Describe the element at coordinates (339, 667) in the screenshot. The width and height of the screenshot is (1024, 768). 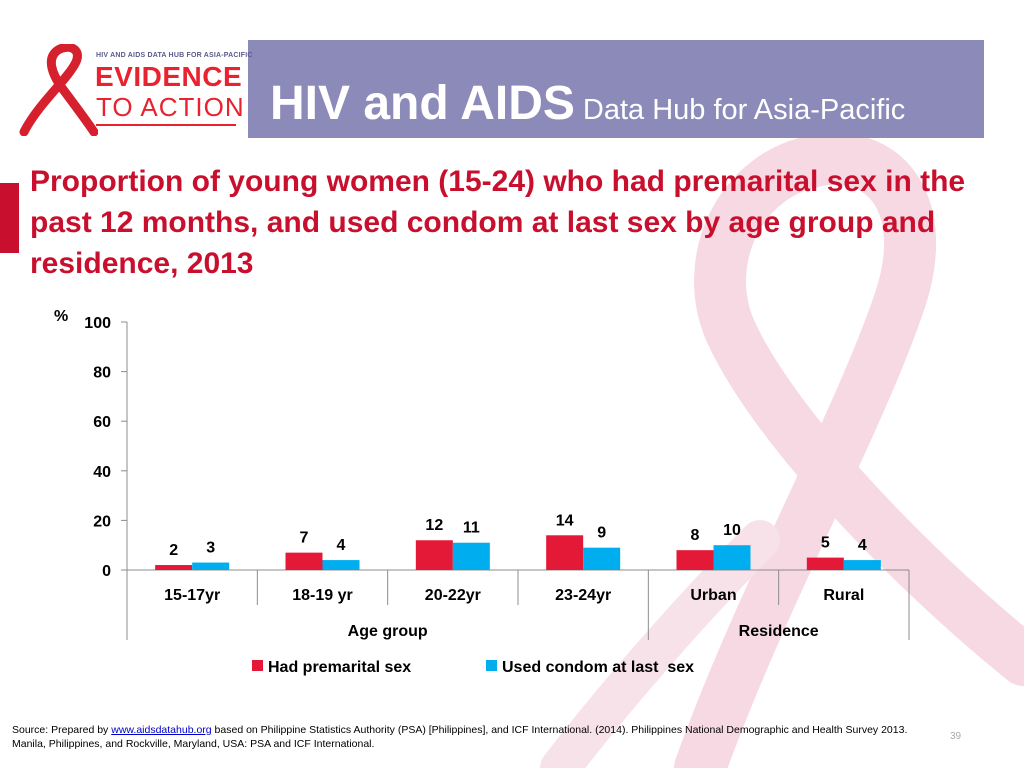
I see `legend-label: Had premarital sex` at that location.